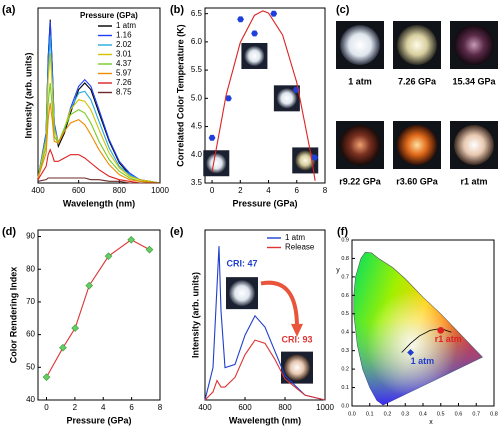 Image resolution: width=500 pixels, height=434 pixels. I want to click on y-tick-label: 40, so click(30, 399).